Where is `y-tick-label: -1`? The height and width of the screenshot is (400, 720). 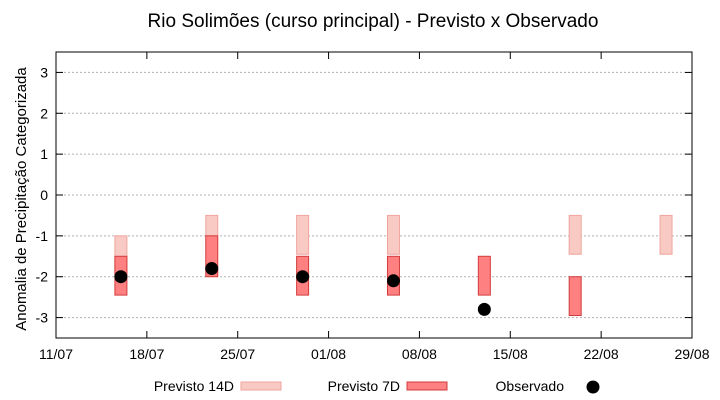
y-tick-label: -1 is located at coordinates (42, 236).